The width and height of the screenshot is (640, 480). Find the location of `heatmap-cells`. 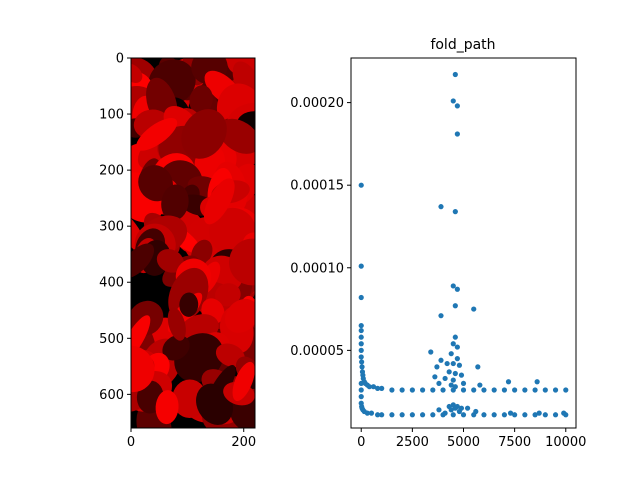

heatmap-cells is located at coordinates (193, 243).